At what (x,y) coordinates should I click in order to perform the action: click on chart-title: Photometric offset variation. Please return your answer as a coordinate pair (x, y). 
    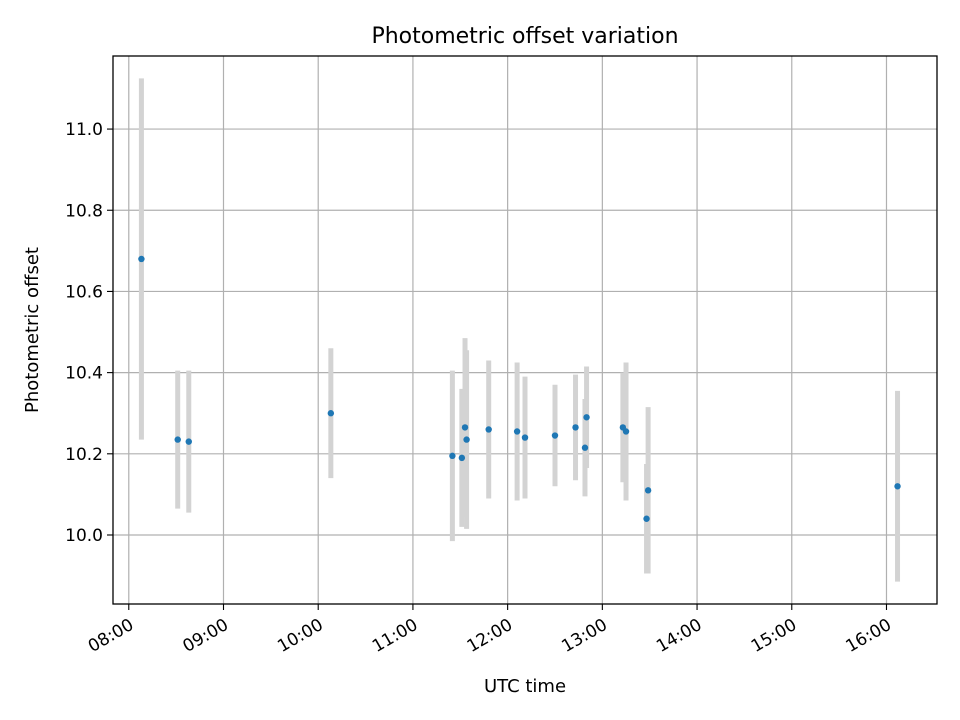
    Looking at the image, I should click on (524, 36).